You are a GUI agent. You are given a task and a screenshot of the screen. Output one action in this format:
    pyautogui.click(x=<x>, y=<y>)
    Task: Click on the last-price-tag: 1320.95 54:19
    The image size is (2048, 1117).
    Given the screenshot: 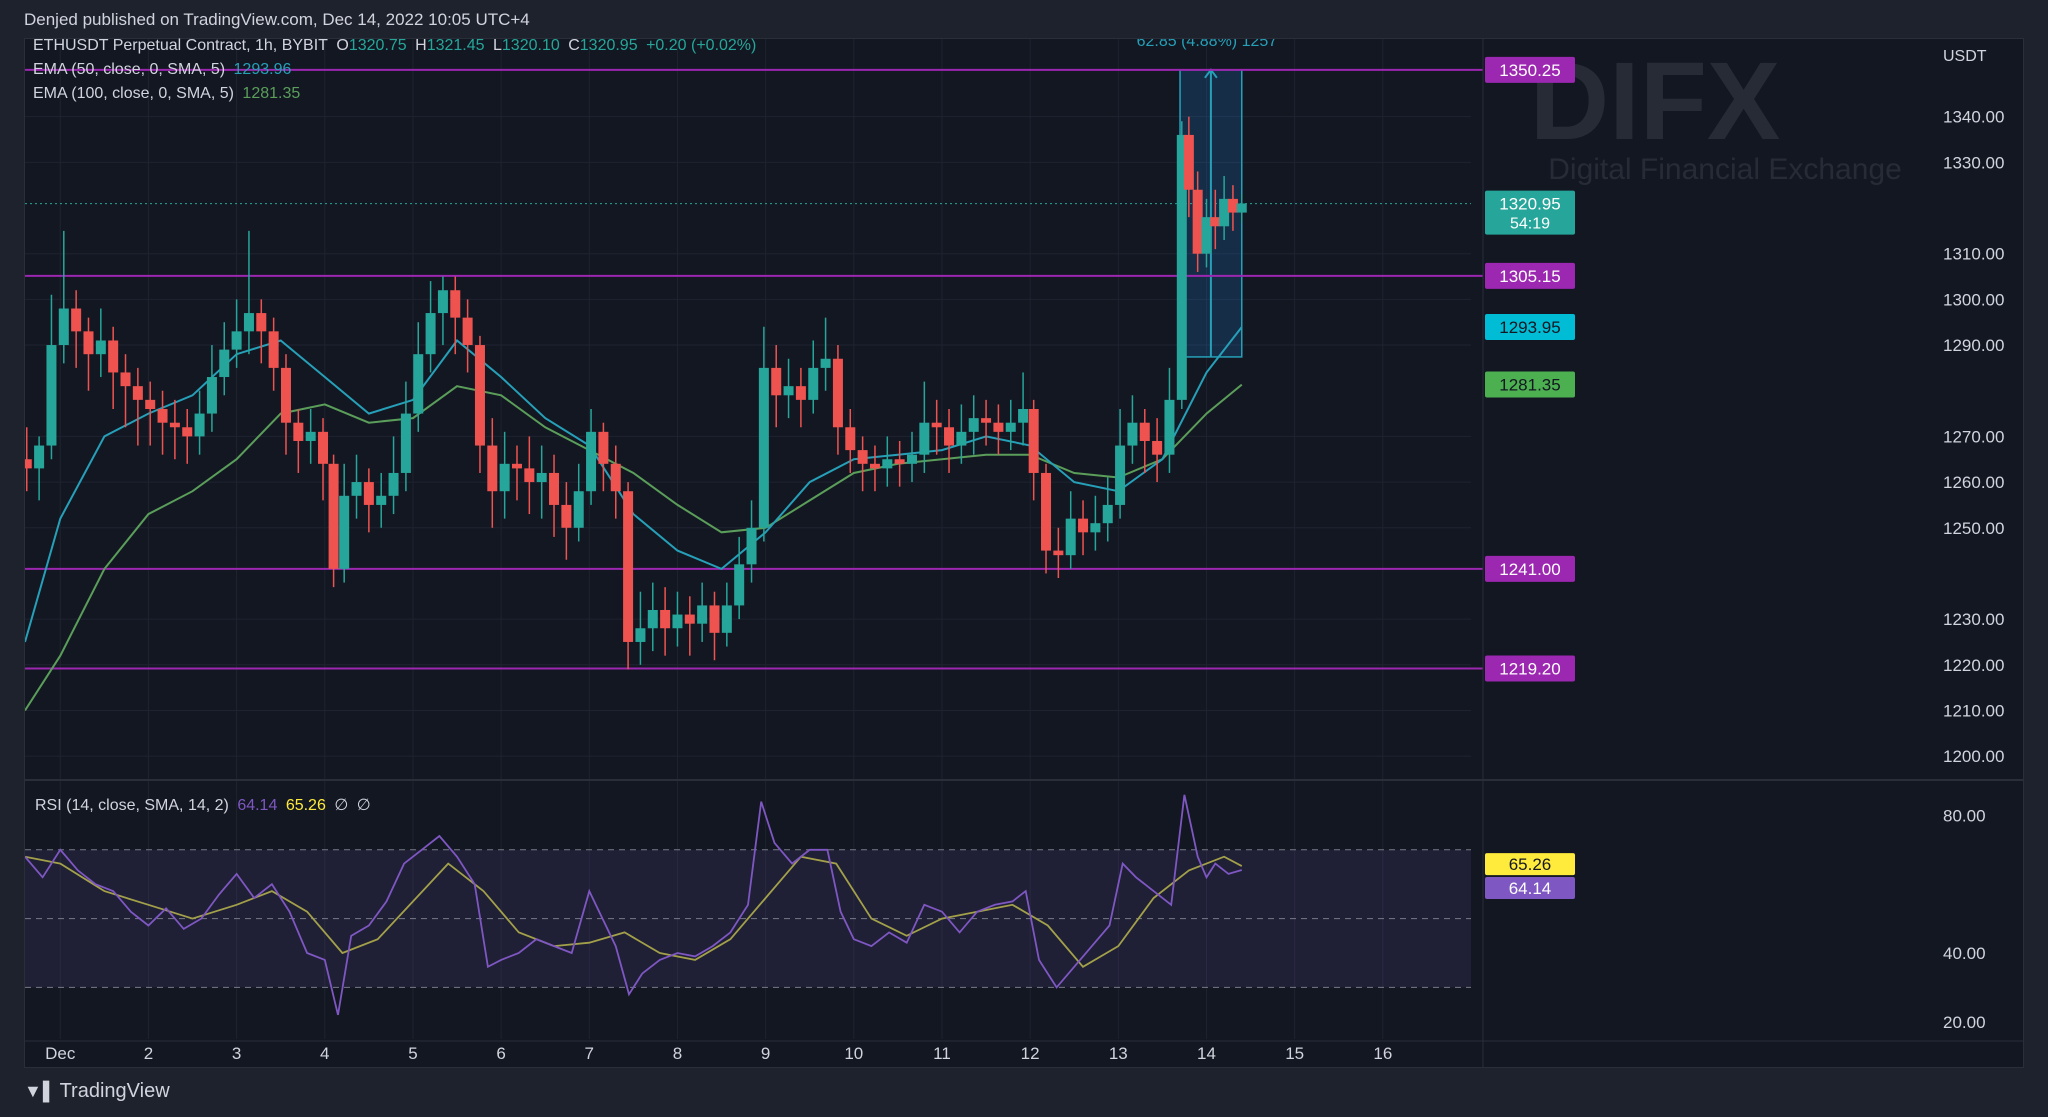 What is the action you would take?
    pyautogui.click(x=1530, y=212)
    